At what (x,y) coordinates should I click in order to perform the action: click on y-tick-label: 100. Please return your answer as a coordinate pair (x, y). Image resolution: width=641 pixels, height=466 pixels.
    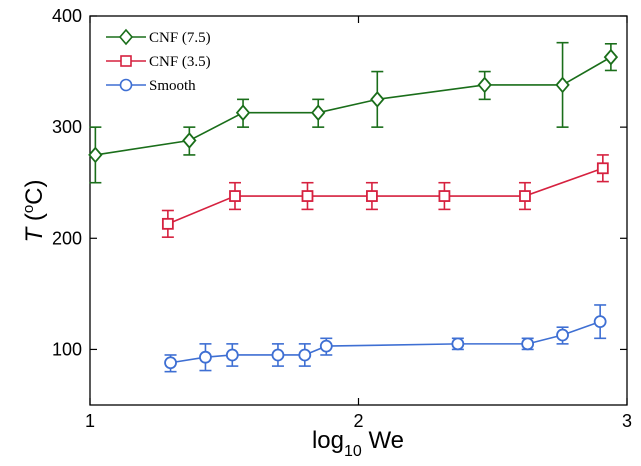
    Looking at the image, I should click on (67, 349).